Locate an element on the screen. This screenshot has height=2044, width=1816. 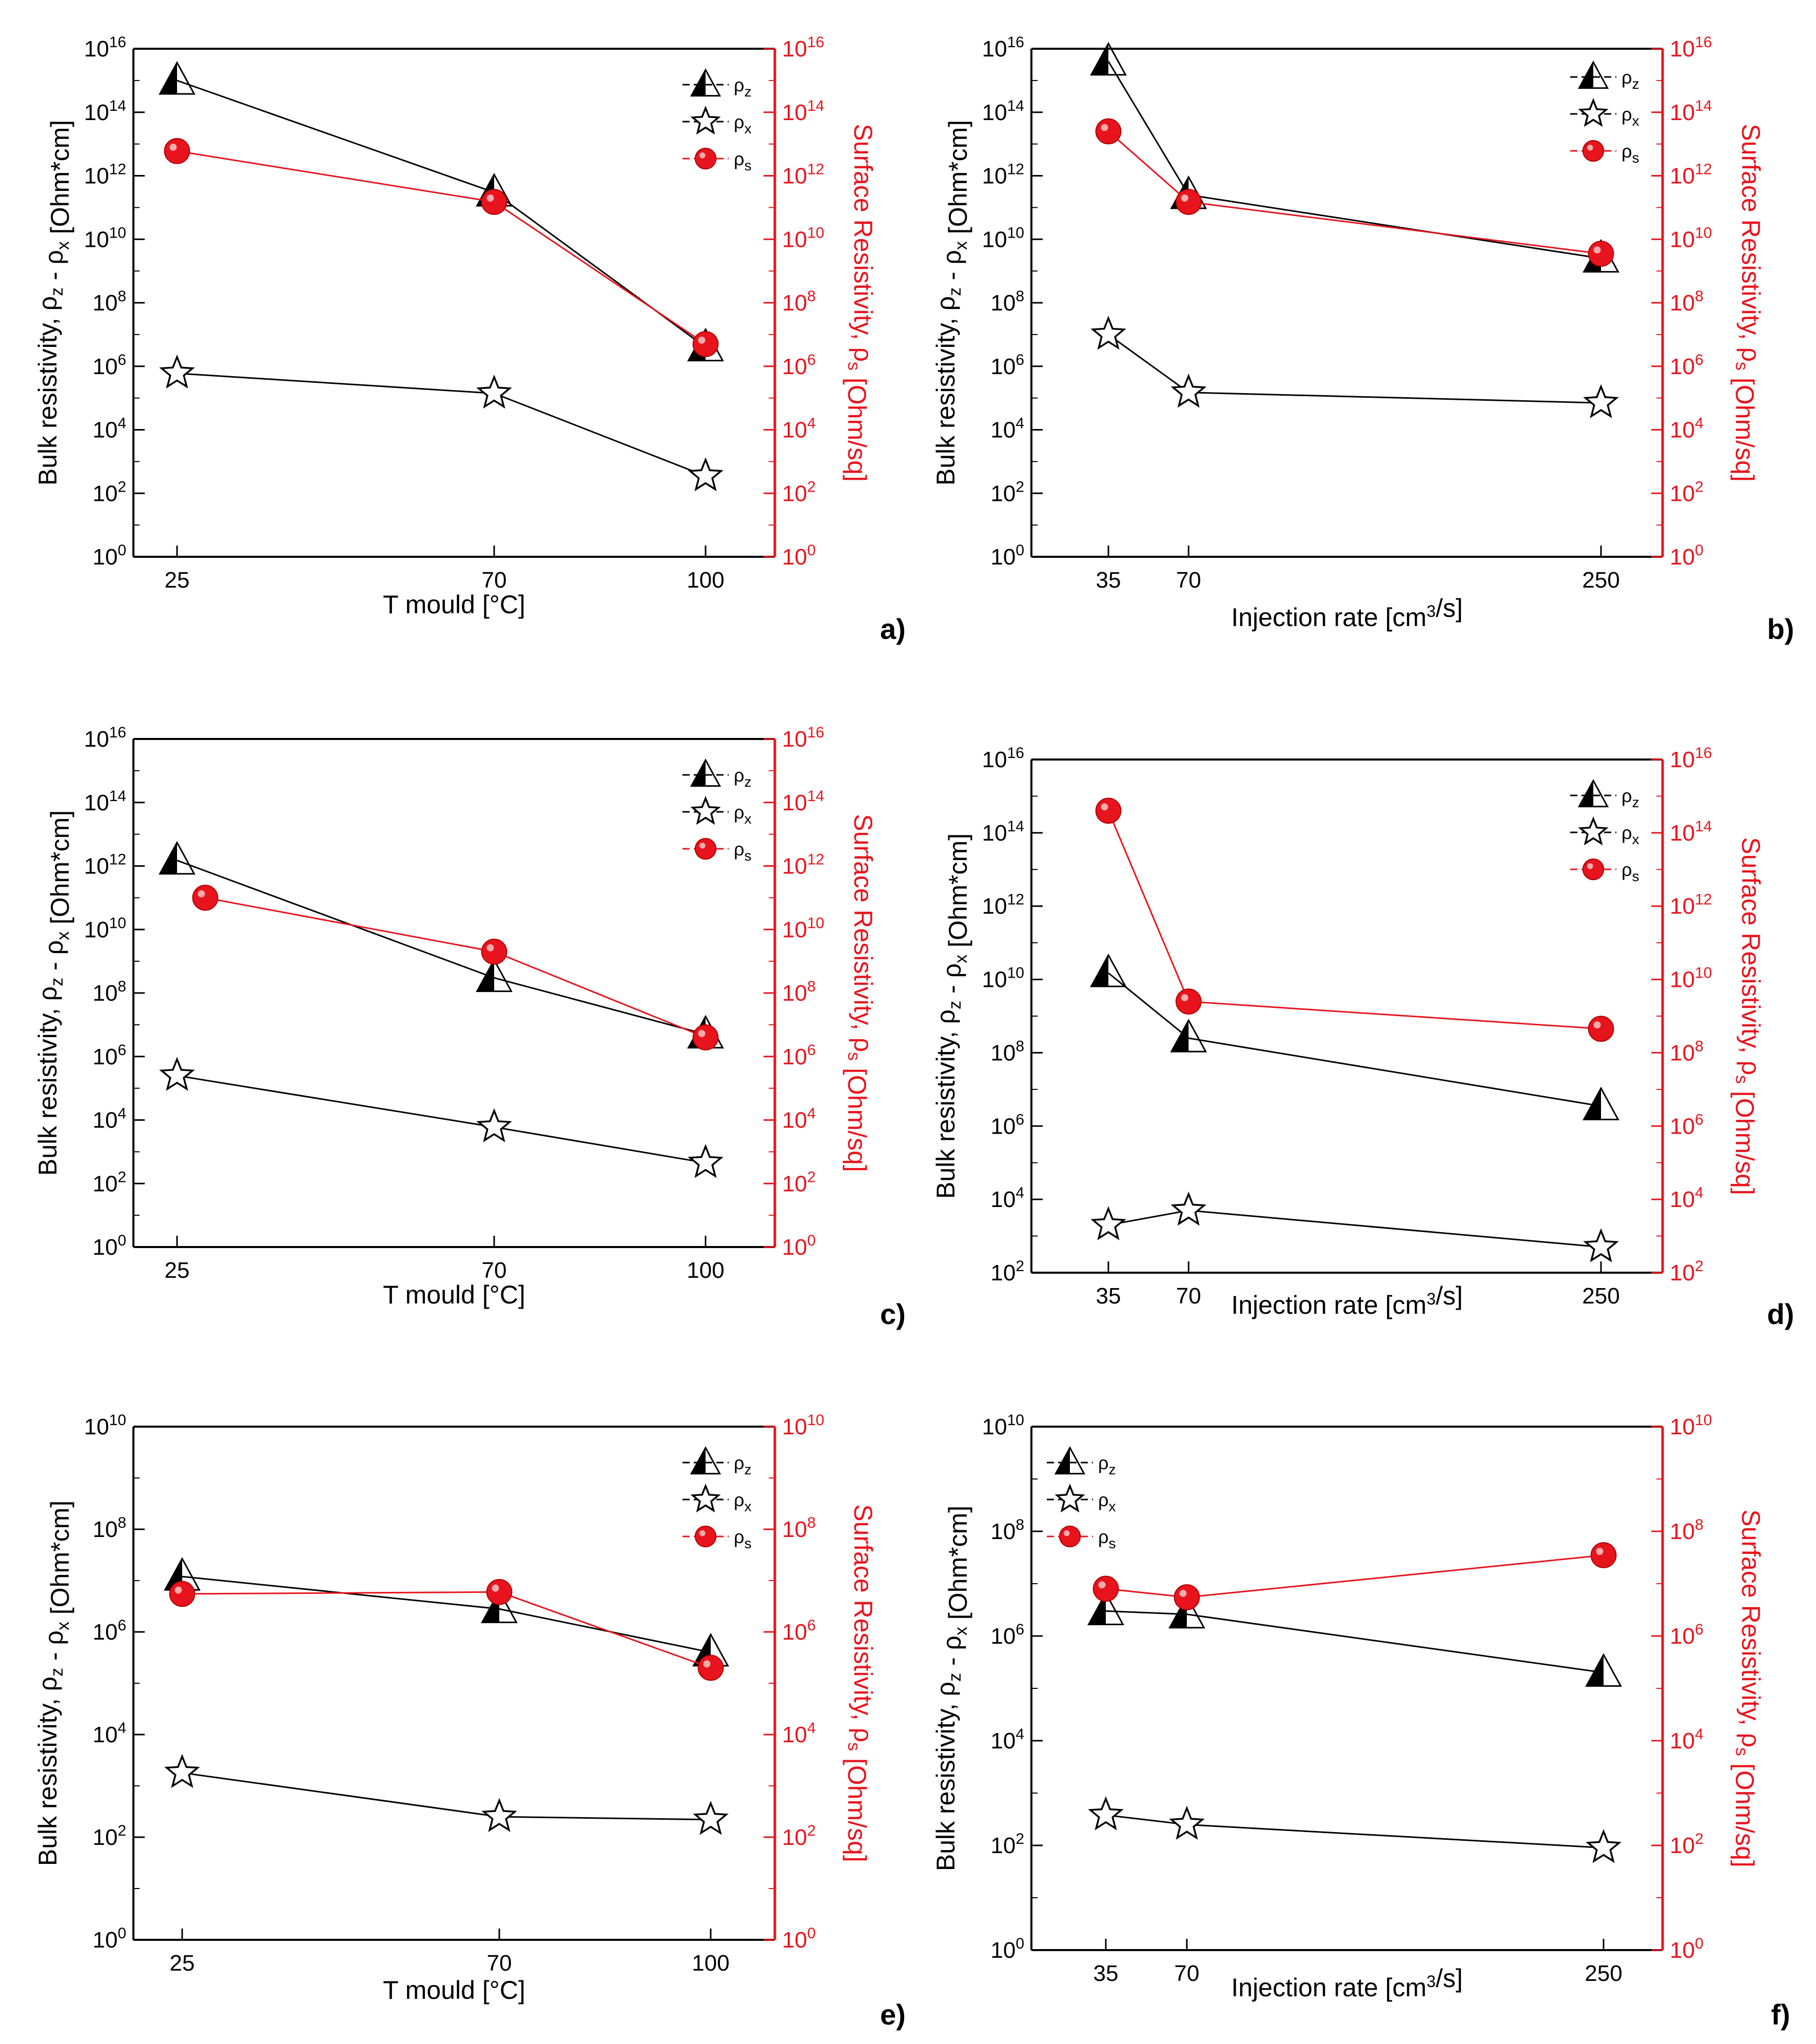
y-axis-label-right: Surface Resistivity, ρs [Ohm/sq] is located at coordinates (860, 1683).